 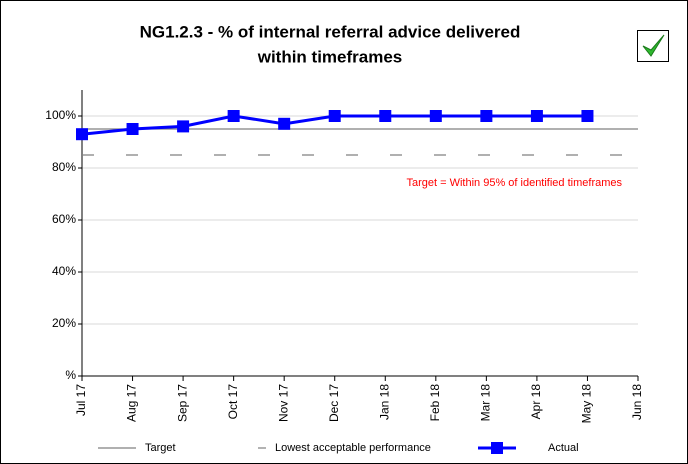 What do you see at coordinates (132, 403) in the screenshot?
I see `x-tick-label: Aug 17` at bounding box center [132, 403].